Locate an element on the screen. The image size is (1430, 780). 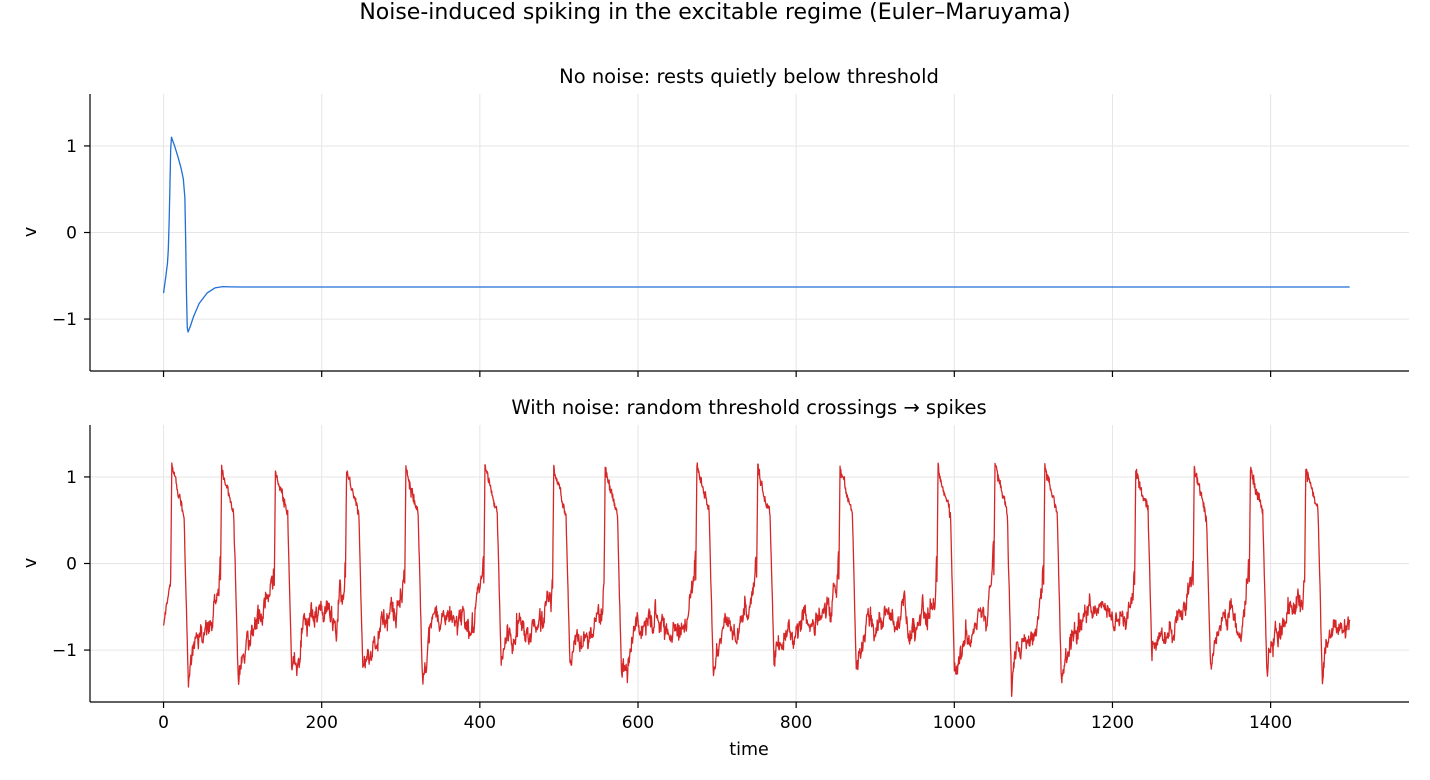
xtick-label: 200 is located at coordinates (321, 723).